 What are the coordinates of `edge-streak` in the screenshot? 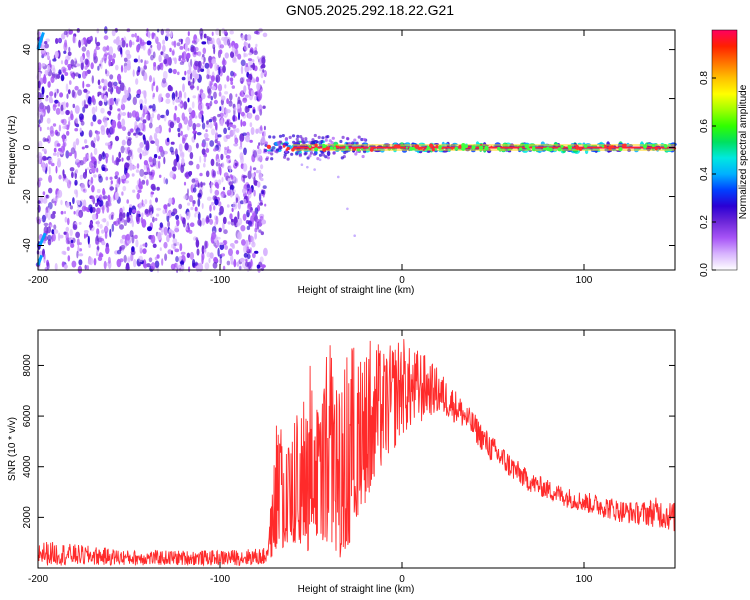 It's located at (42, 239).